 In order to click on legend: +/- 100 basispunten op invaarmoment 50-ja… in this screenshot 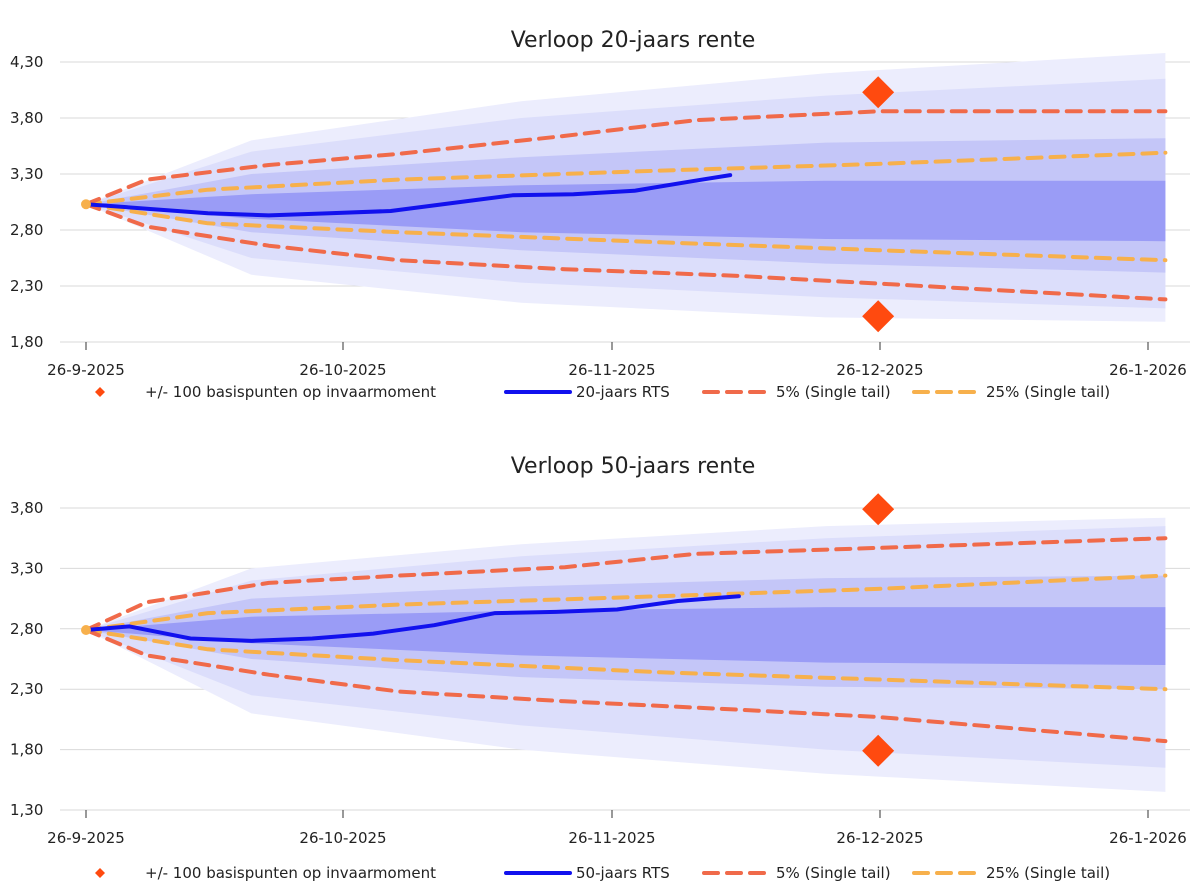, I will do `click(602, 873)`.